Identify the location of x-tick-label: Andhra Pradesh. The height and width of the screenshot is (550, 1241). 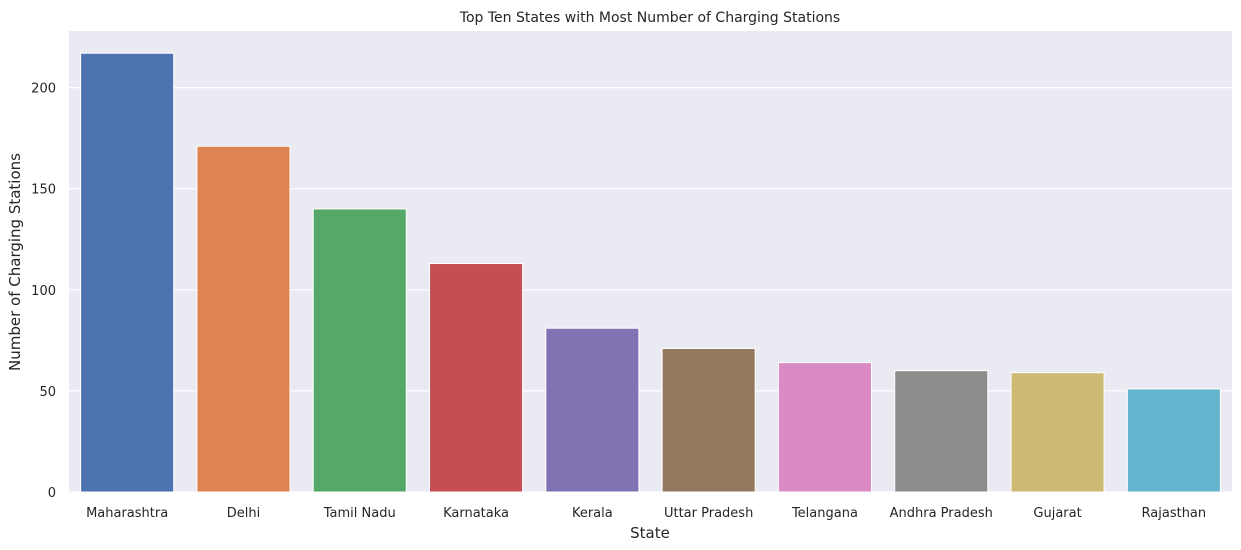
(941, 513).